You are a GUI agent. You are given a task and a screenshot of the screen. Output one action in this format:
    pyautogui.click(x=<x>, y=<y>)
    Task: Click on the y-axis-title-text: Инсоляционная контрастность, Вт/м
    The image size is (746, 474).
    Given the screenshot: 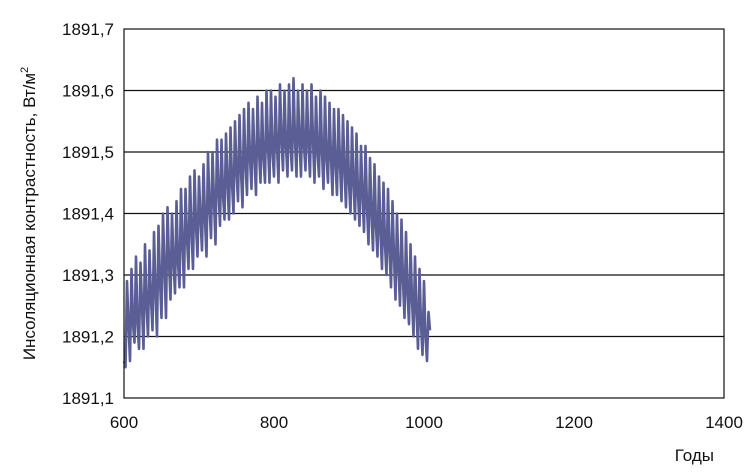 What is the action you would take?
    pyautogui.click(x=29, y=216)
    